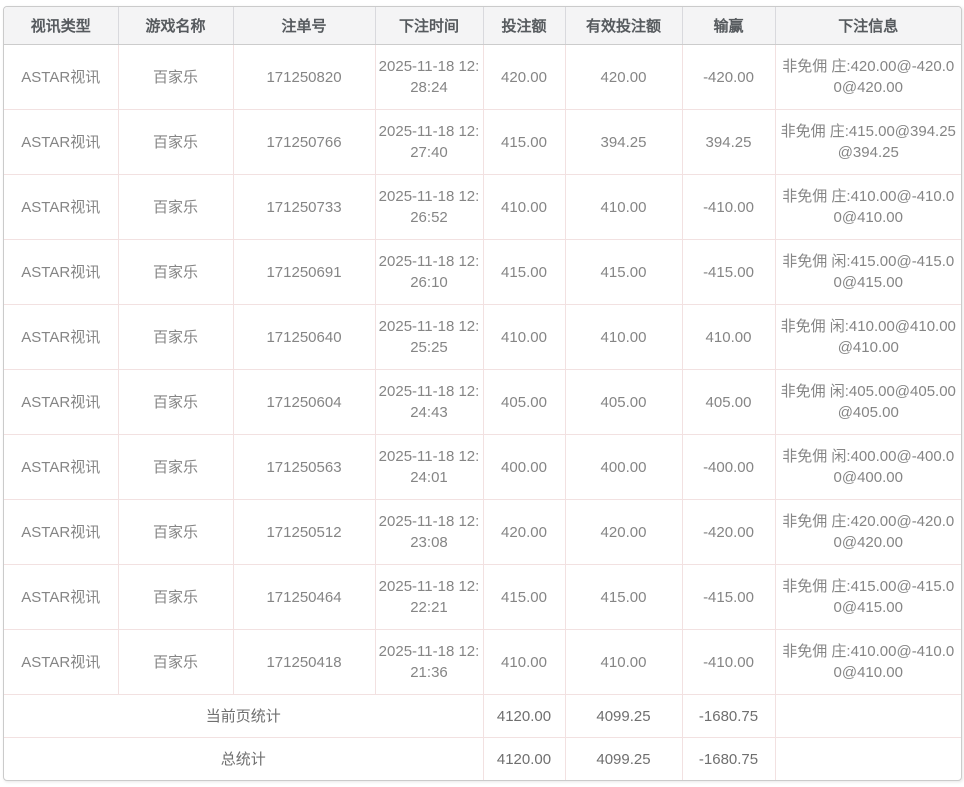 This screenshot has width=964, height=787. What do you see at coordinates (304, 142) in the screenshot?
I see `cell-bet-id: 171250766` at bounding box center [304, 142].